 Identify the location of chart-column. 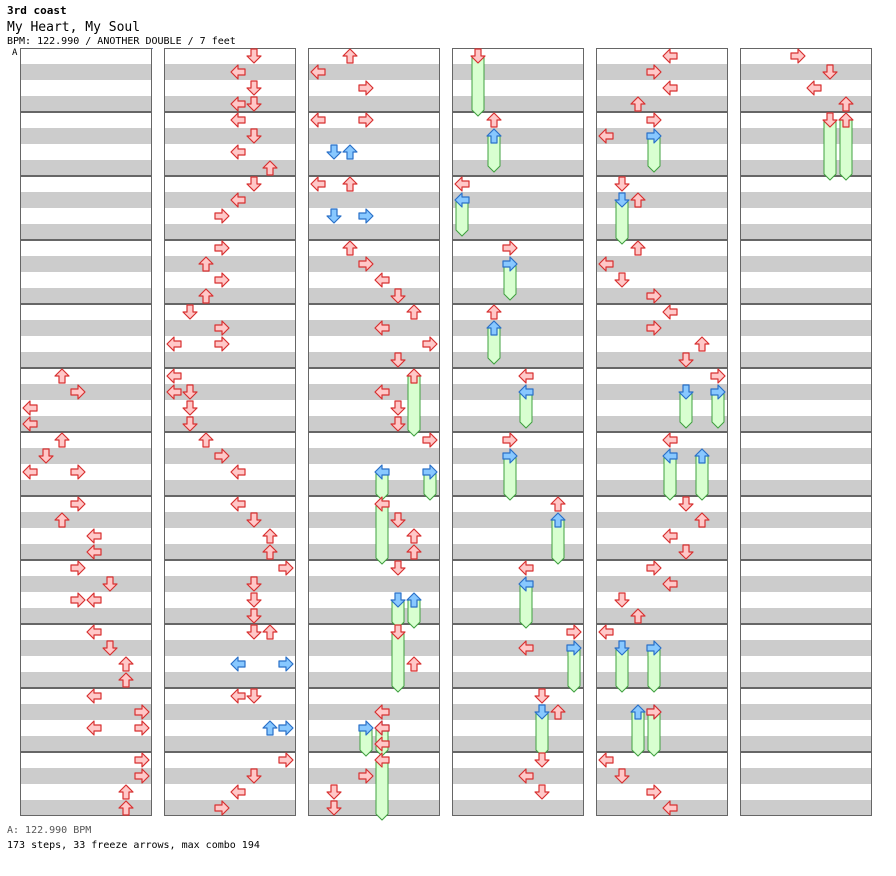
(230, 432).